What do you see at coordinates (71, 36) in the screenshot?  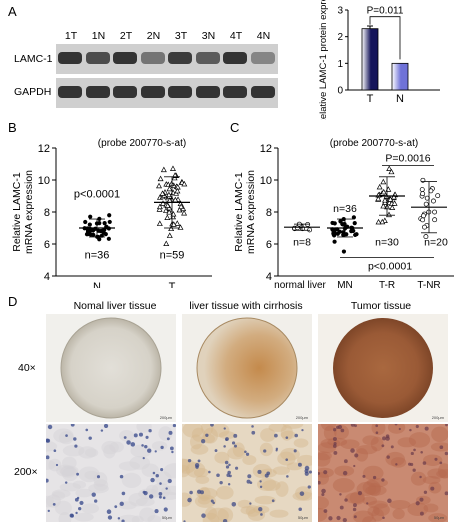 I see `lane-label: 1T` at bounding box center [71, 36].